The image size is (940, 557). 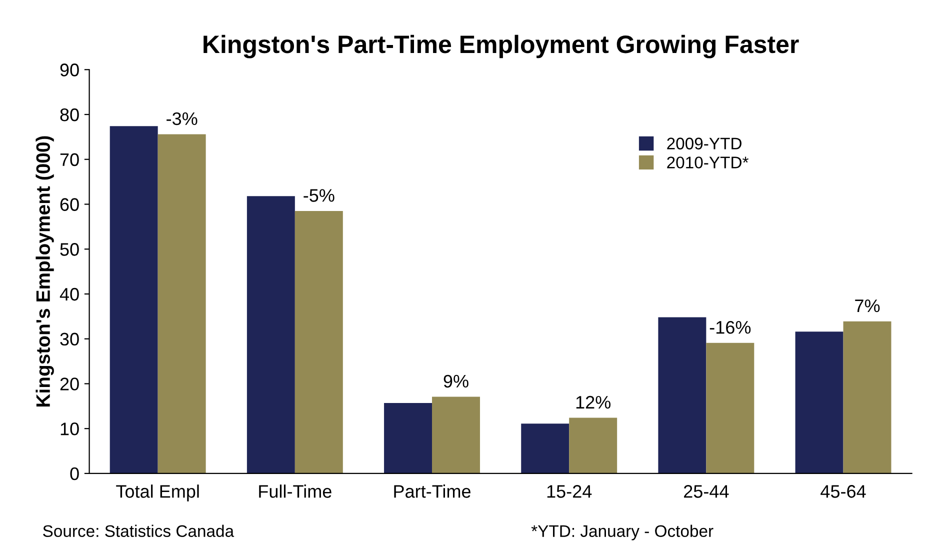 What do you see at coordinates (432, 491) in the screenshot?
I see `x-tick-label: Part-Time` at bounding box center [432, 491].